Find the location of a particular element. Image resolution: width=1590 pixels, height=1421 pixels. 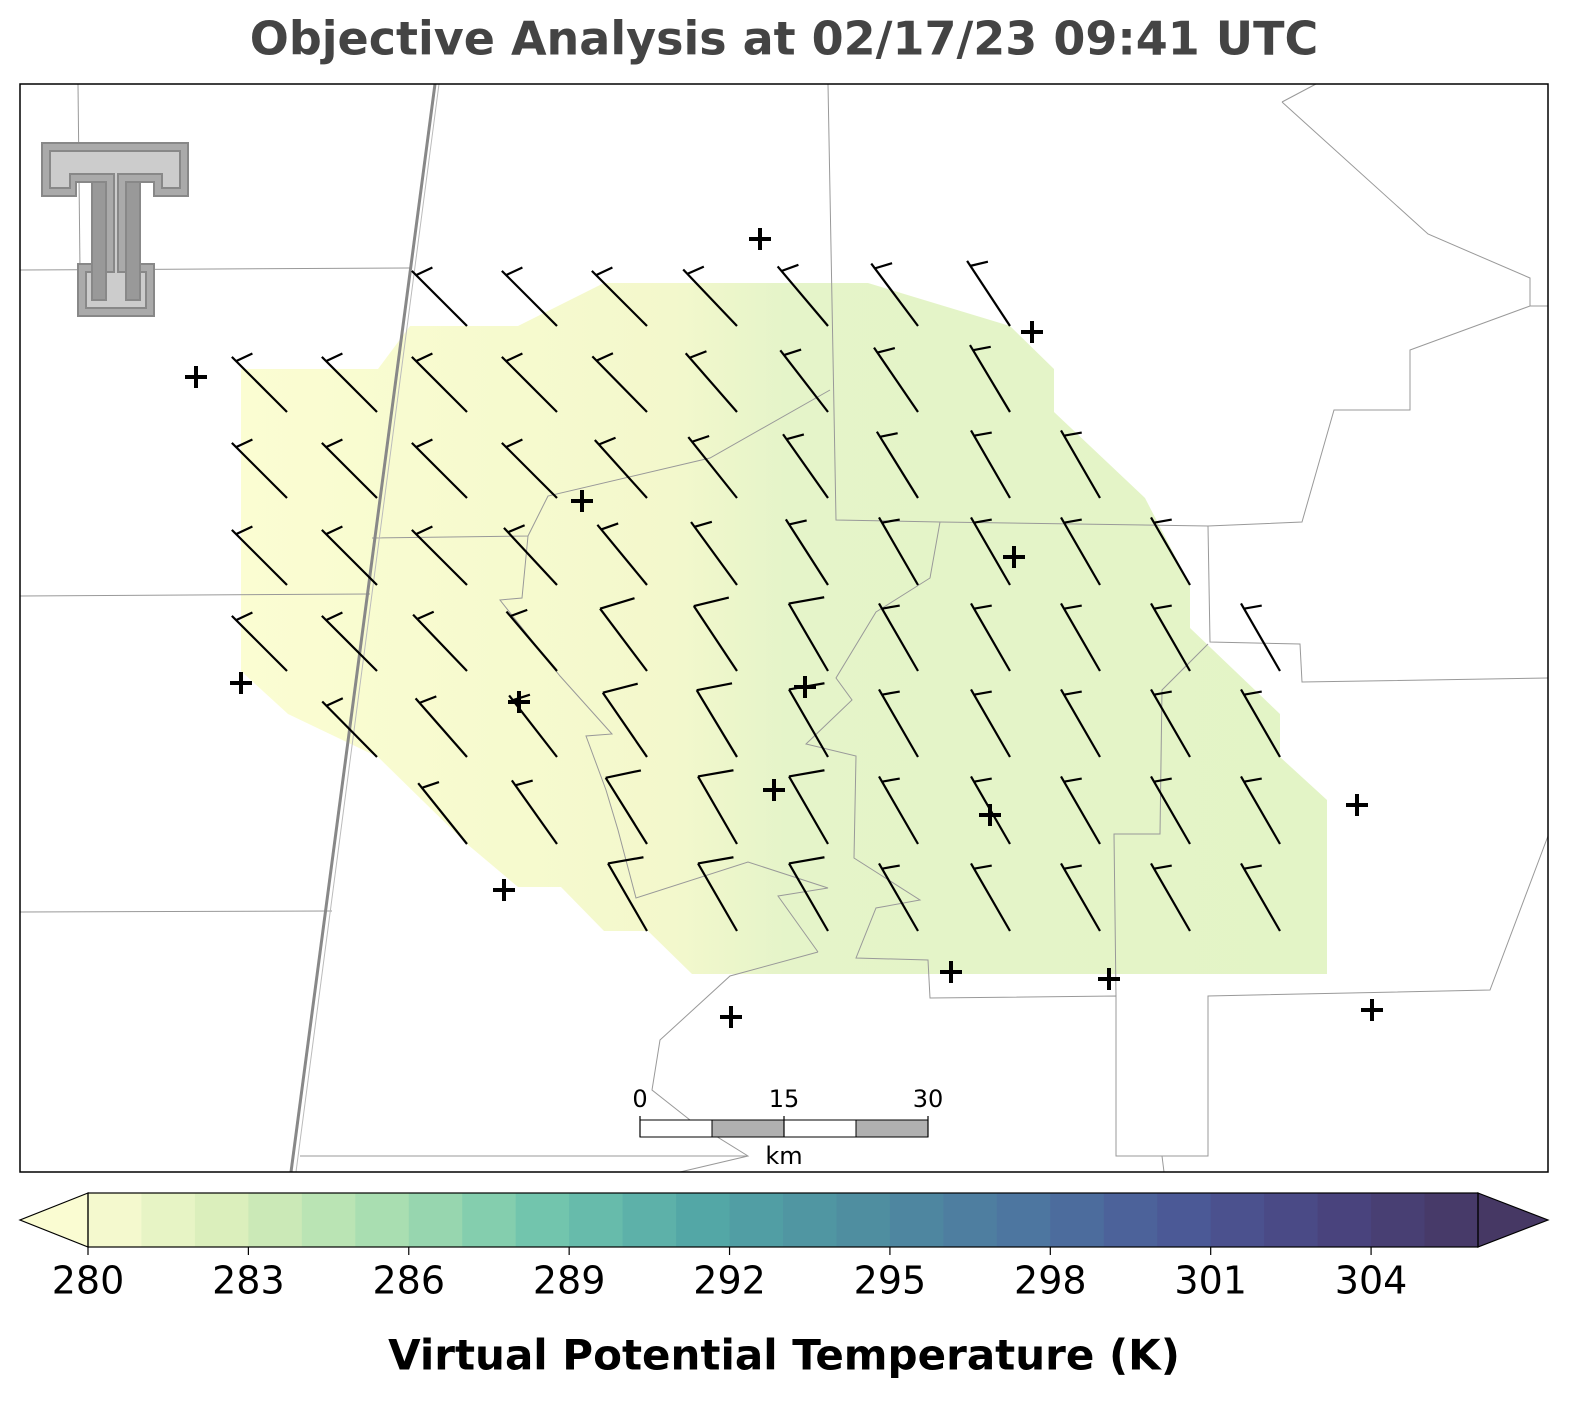

colorbar-tick-label: 301 is located at coordinates (1210, 1281).